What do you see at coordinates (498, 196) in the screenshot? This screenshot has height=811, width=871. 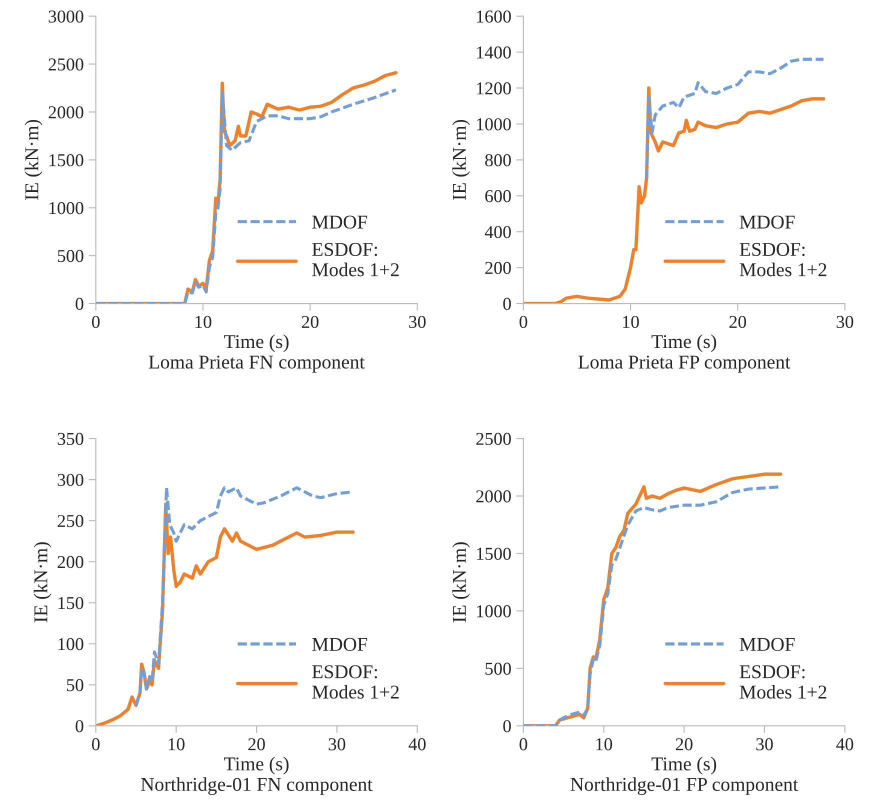 I see `y-tick-label: 600` at bounding box center [498, 196].